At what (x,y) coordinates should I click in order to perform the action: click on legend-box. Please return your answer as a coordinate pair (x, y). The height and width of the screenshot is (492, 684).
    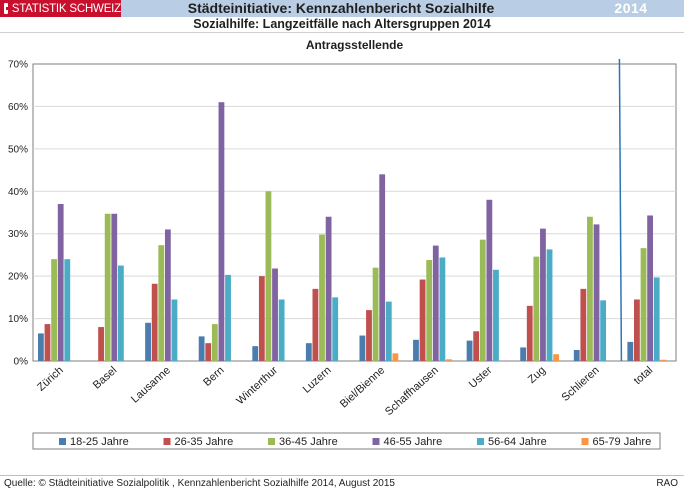
    Looking at the image, I should click on (346, 441).